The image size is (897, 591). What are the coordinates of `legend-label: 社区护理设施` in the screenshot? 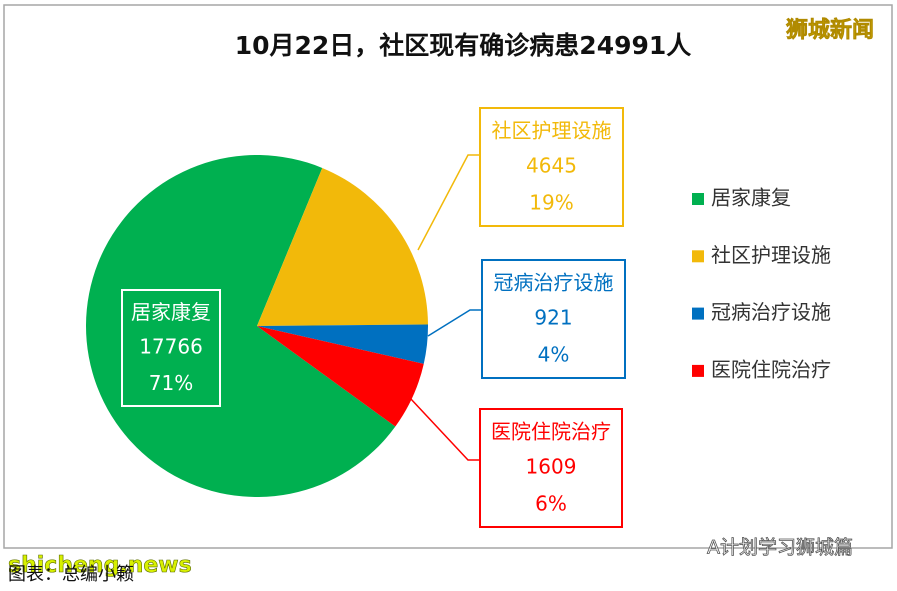 It's located at (771, 255).